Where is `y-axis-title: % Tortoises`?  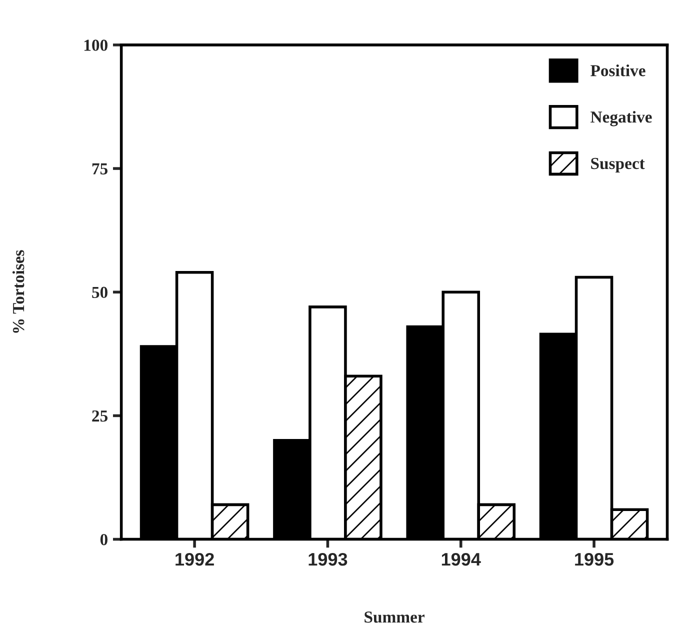 y-axis-title: % Tortoises is located at coordinates (18, 291).